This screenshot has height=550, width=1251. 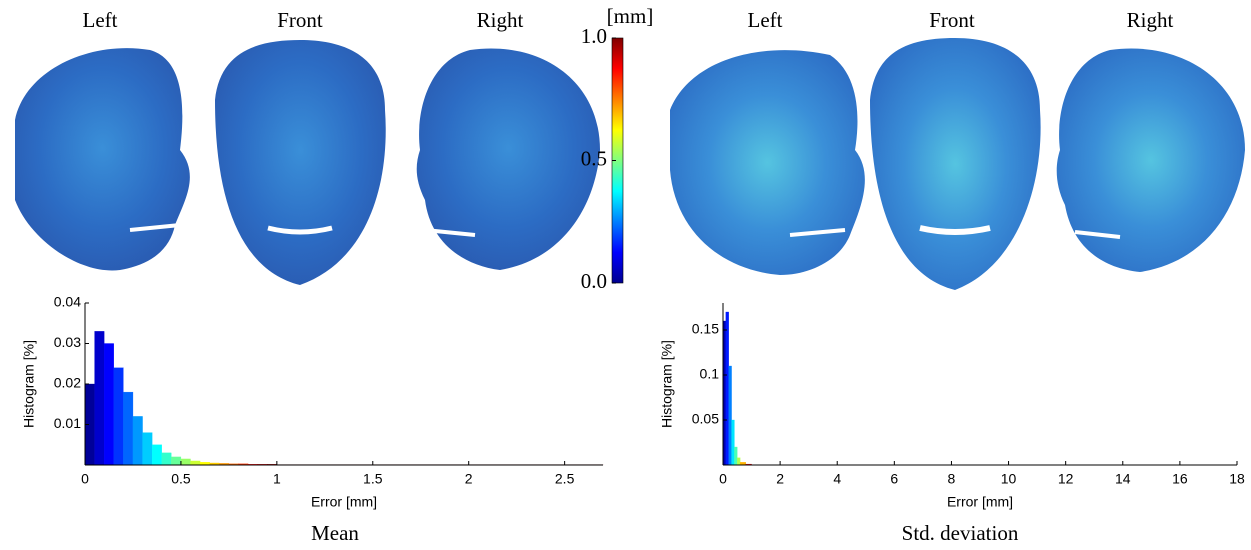 I want to click on colorbar-tick-label: 0.5, so click(x=594, y=158).